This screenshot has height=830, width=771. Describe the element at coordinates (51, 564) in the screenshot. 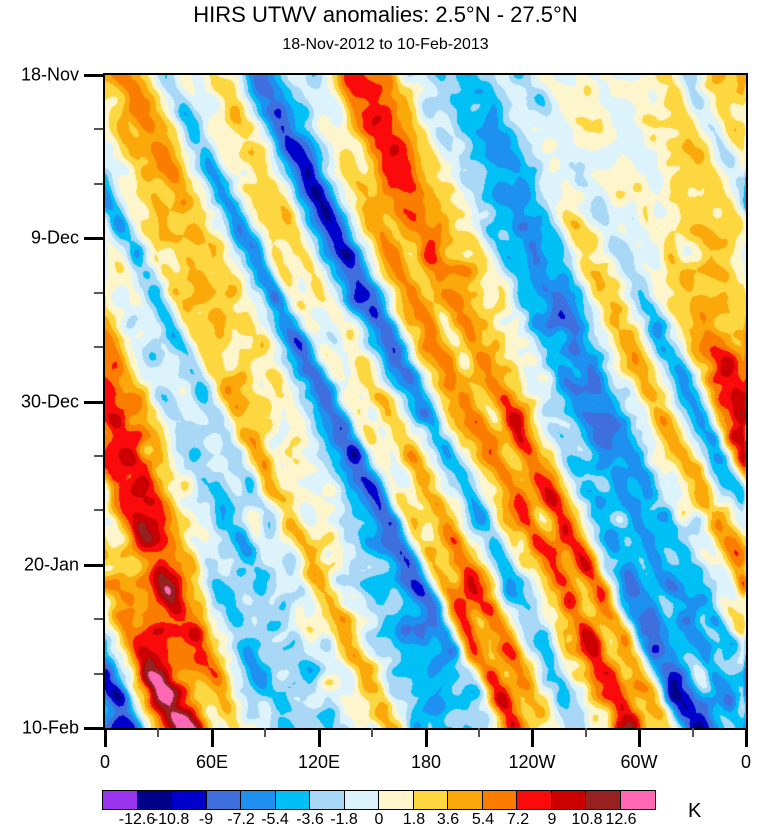

I see `y-axis-tick-label: 20-Jan` at that location.